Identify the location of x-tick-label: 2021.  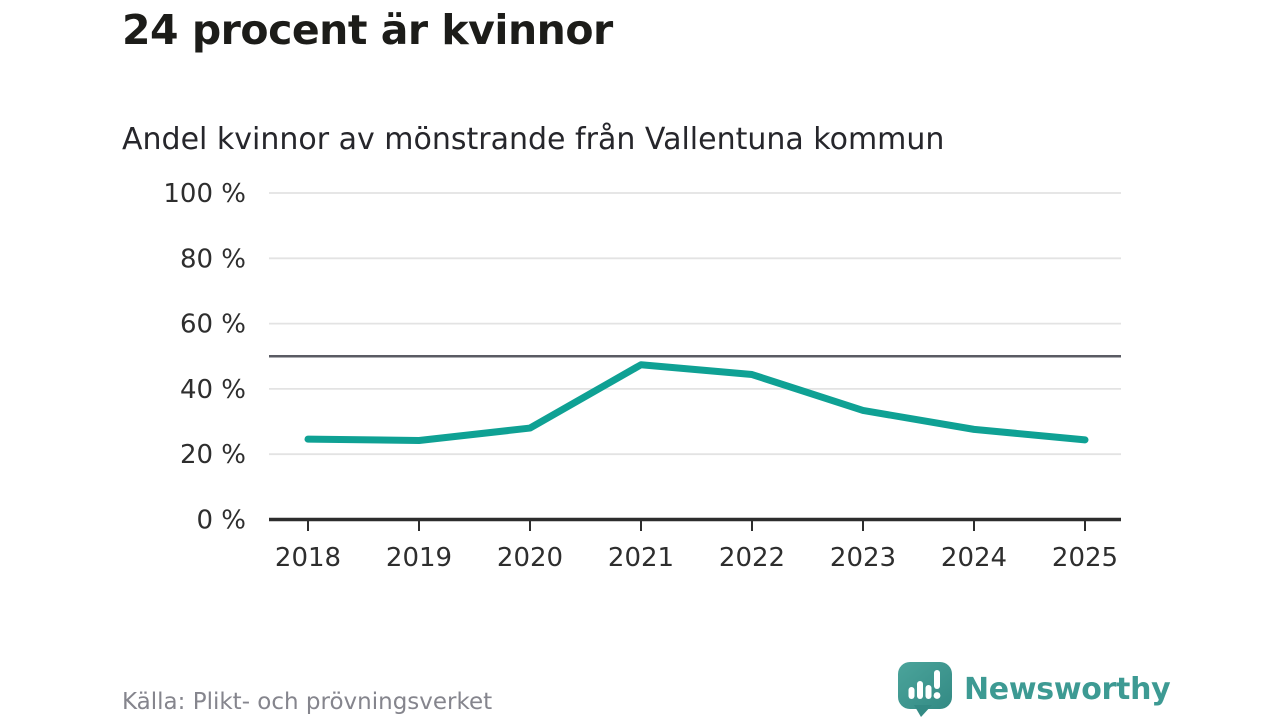
(641, 558).